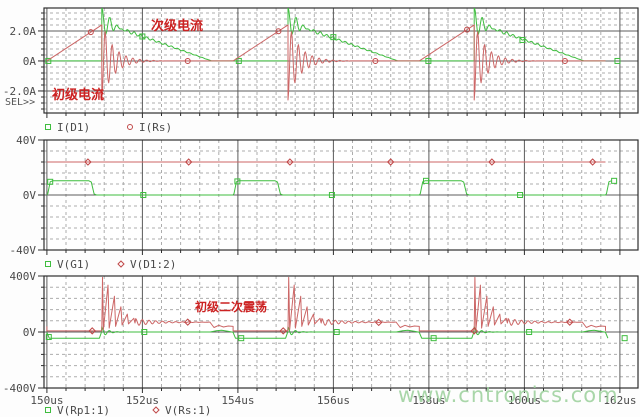  Describe the element at coordinates (78, 95) in the screenshot. I see `annotation-primary-current: 初级电流` at that location.